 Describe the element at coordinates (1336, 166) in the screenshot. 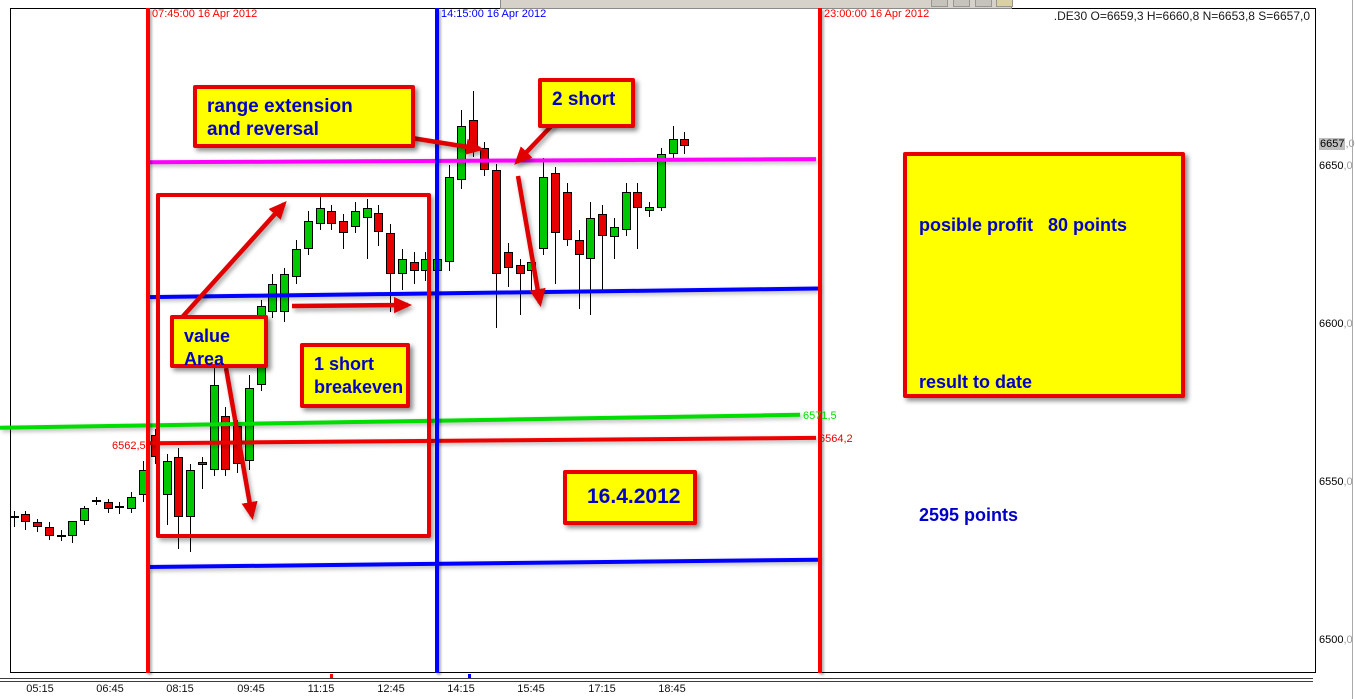

I see `price-tick: 6650,0` at that location.